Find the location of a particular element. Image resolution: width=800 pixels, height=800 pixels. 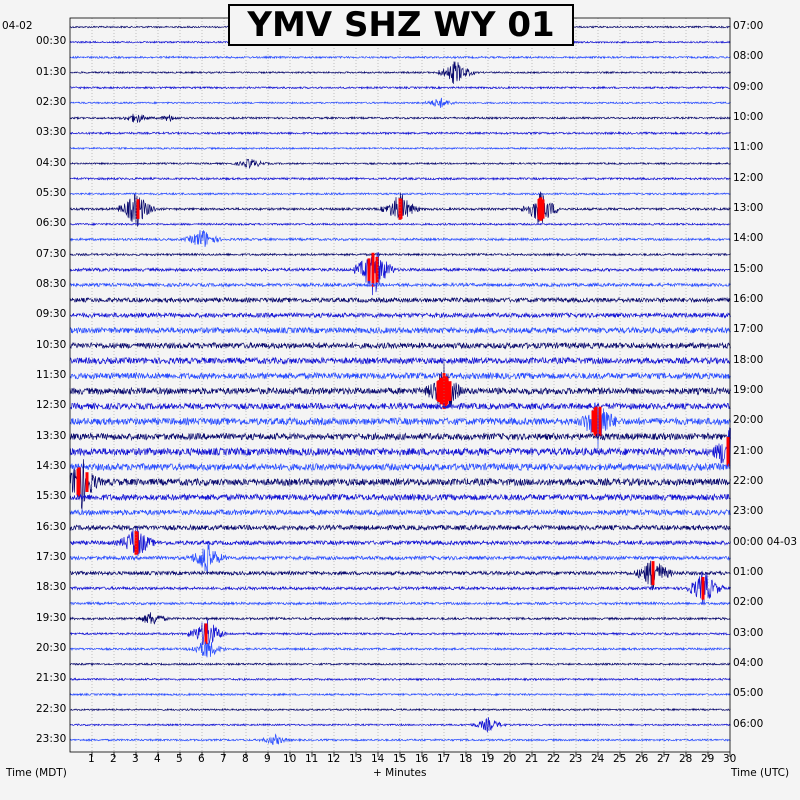

minute-tick-label: 29 is located at coordinates (708, 759).